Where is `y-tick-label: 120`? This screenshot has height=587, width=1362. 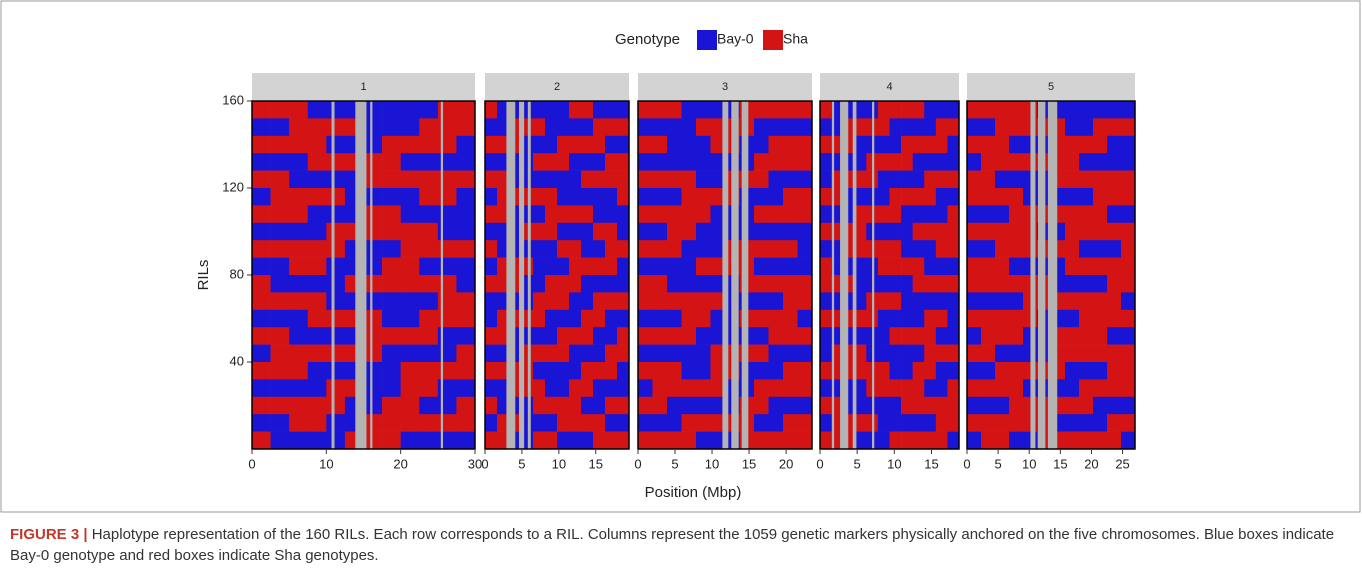 y-tick-label: 120 is located at coordinates (233, 186).